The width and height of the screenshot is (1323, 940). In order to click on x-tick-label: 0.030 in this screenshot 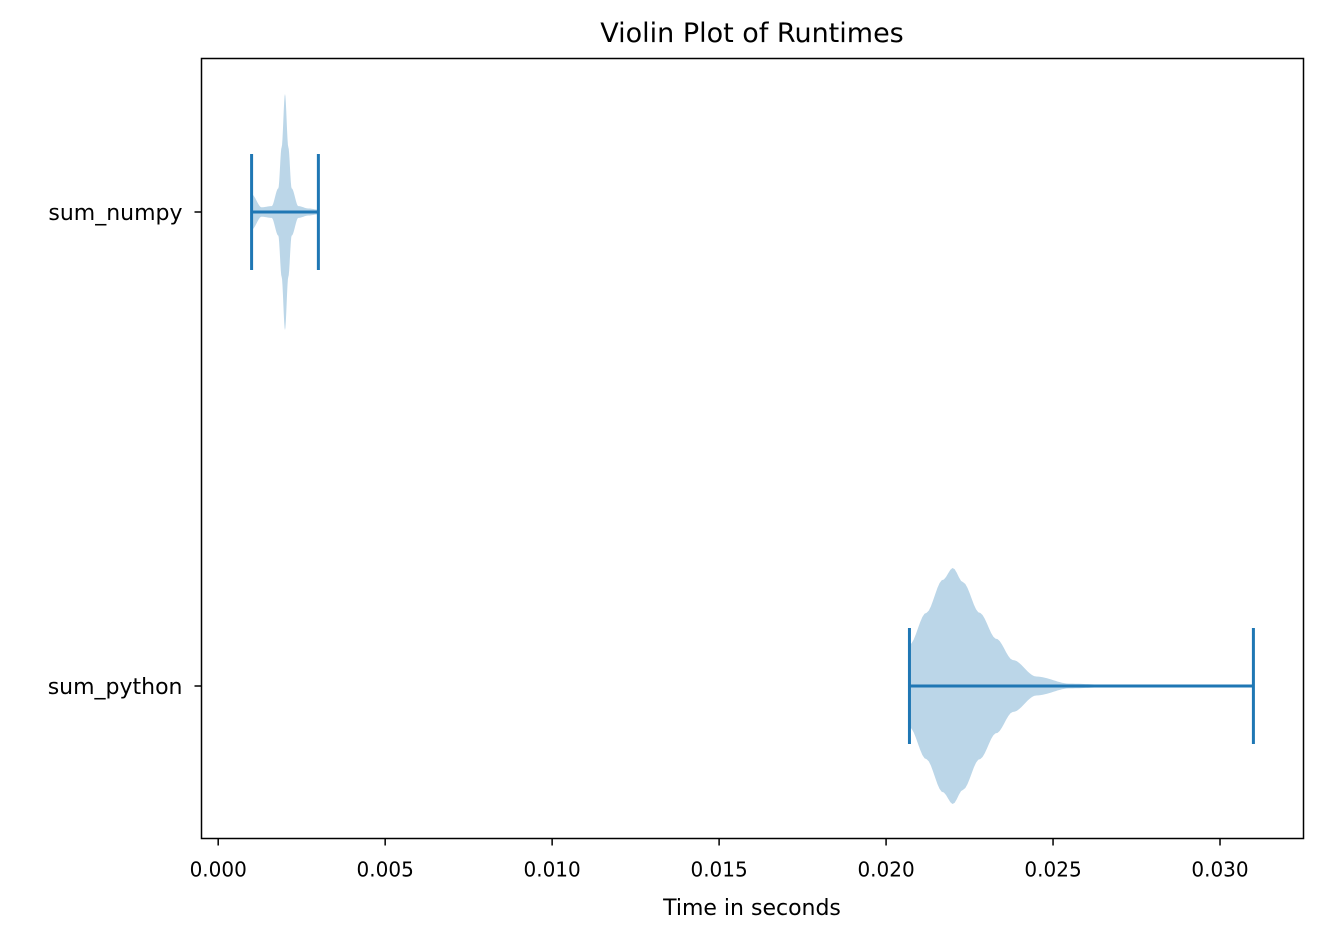, I will do `click(1219, 870)`.